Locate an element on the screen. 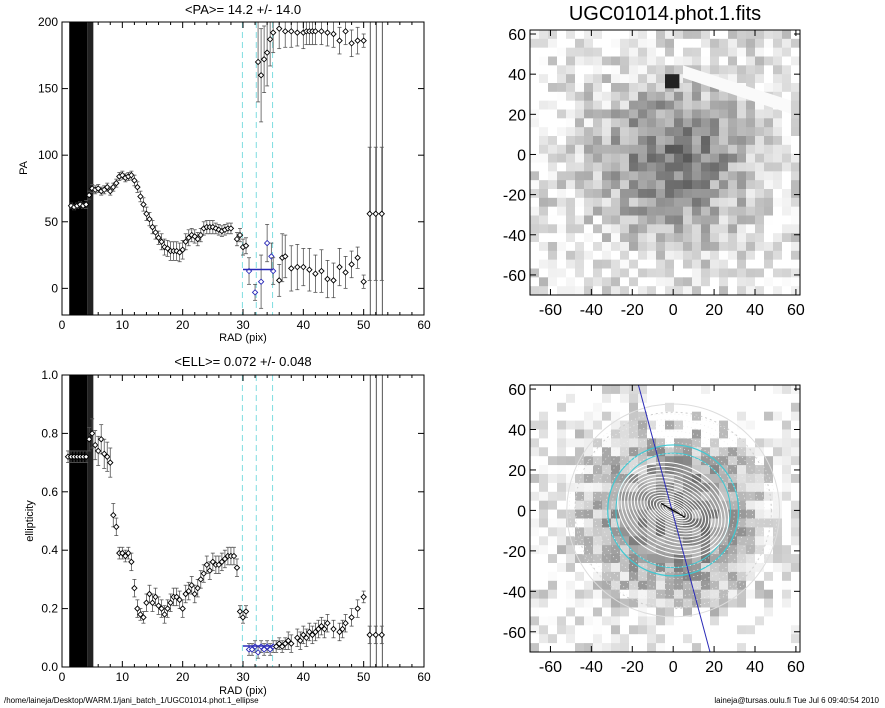 Image resolution: width=885 pixels, height=708 pixels. isophote-ellipse is located at coordinates (673, 510).